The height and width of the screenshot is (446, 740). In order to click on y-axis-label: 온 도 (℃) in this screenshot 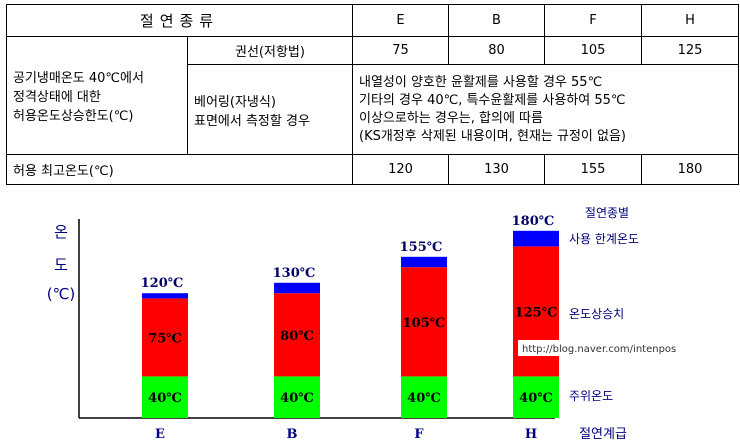, I will do `click(61, 263)`.